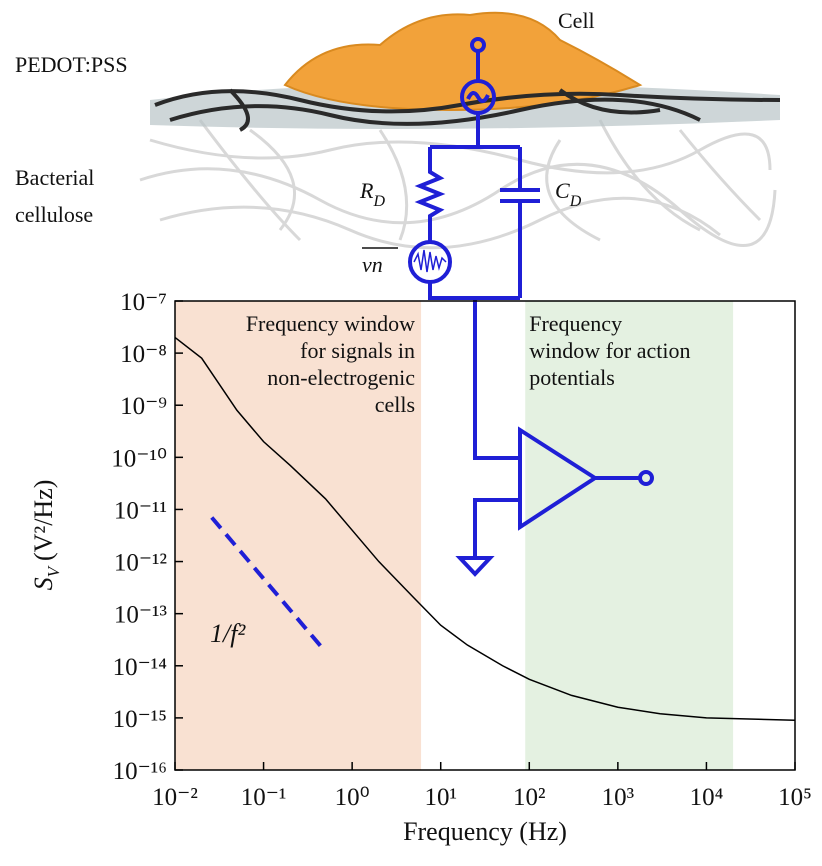  What do you see at coordinates (175, 797) in the screenshot?
I see `x-tick-label: 10⁻²` at bounding box center [175, 797].